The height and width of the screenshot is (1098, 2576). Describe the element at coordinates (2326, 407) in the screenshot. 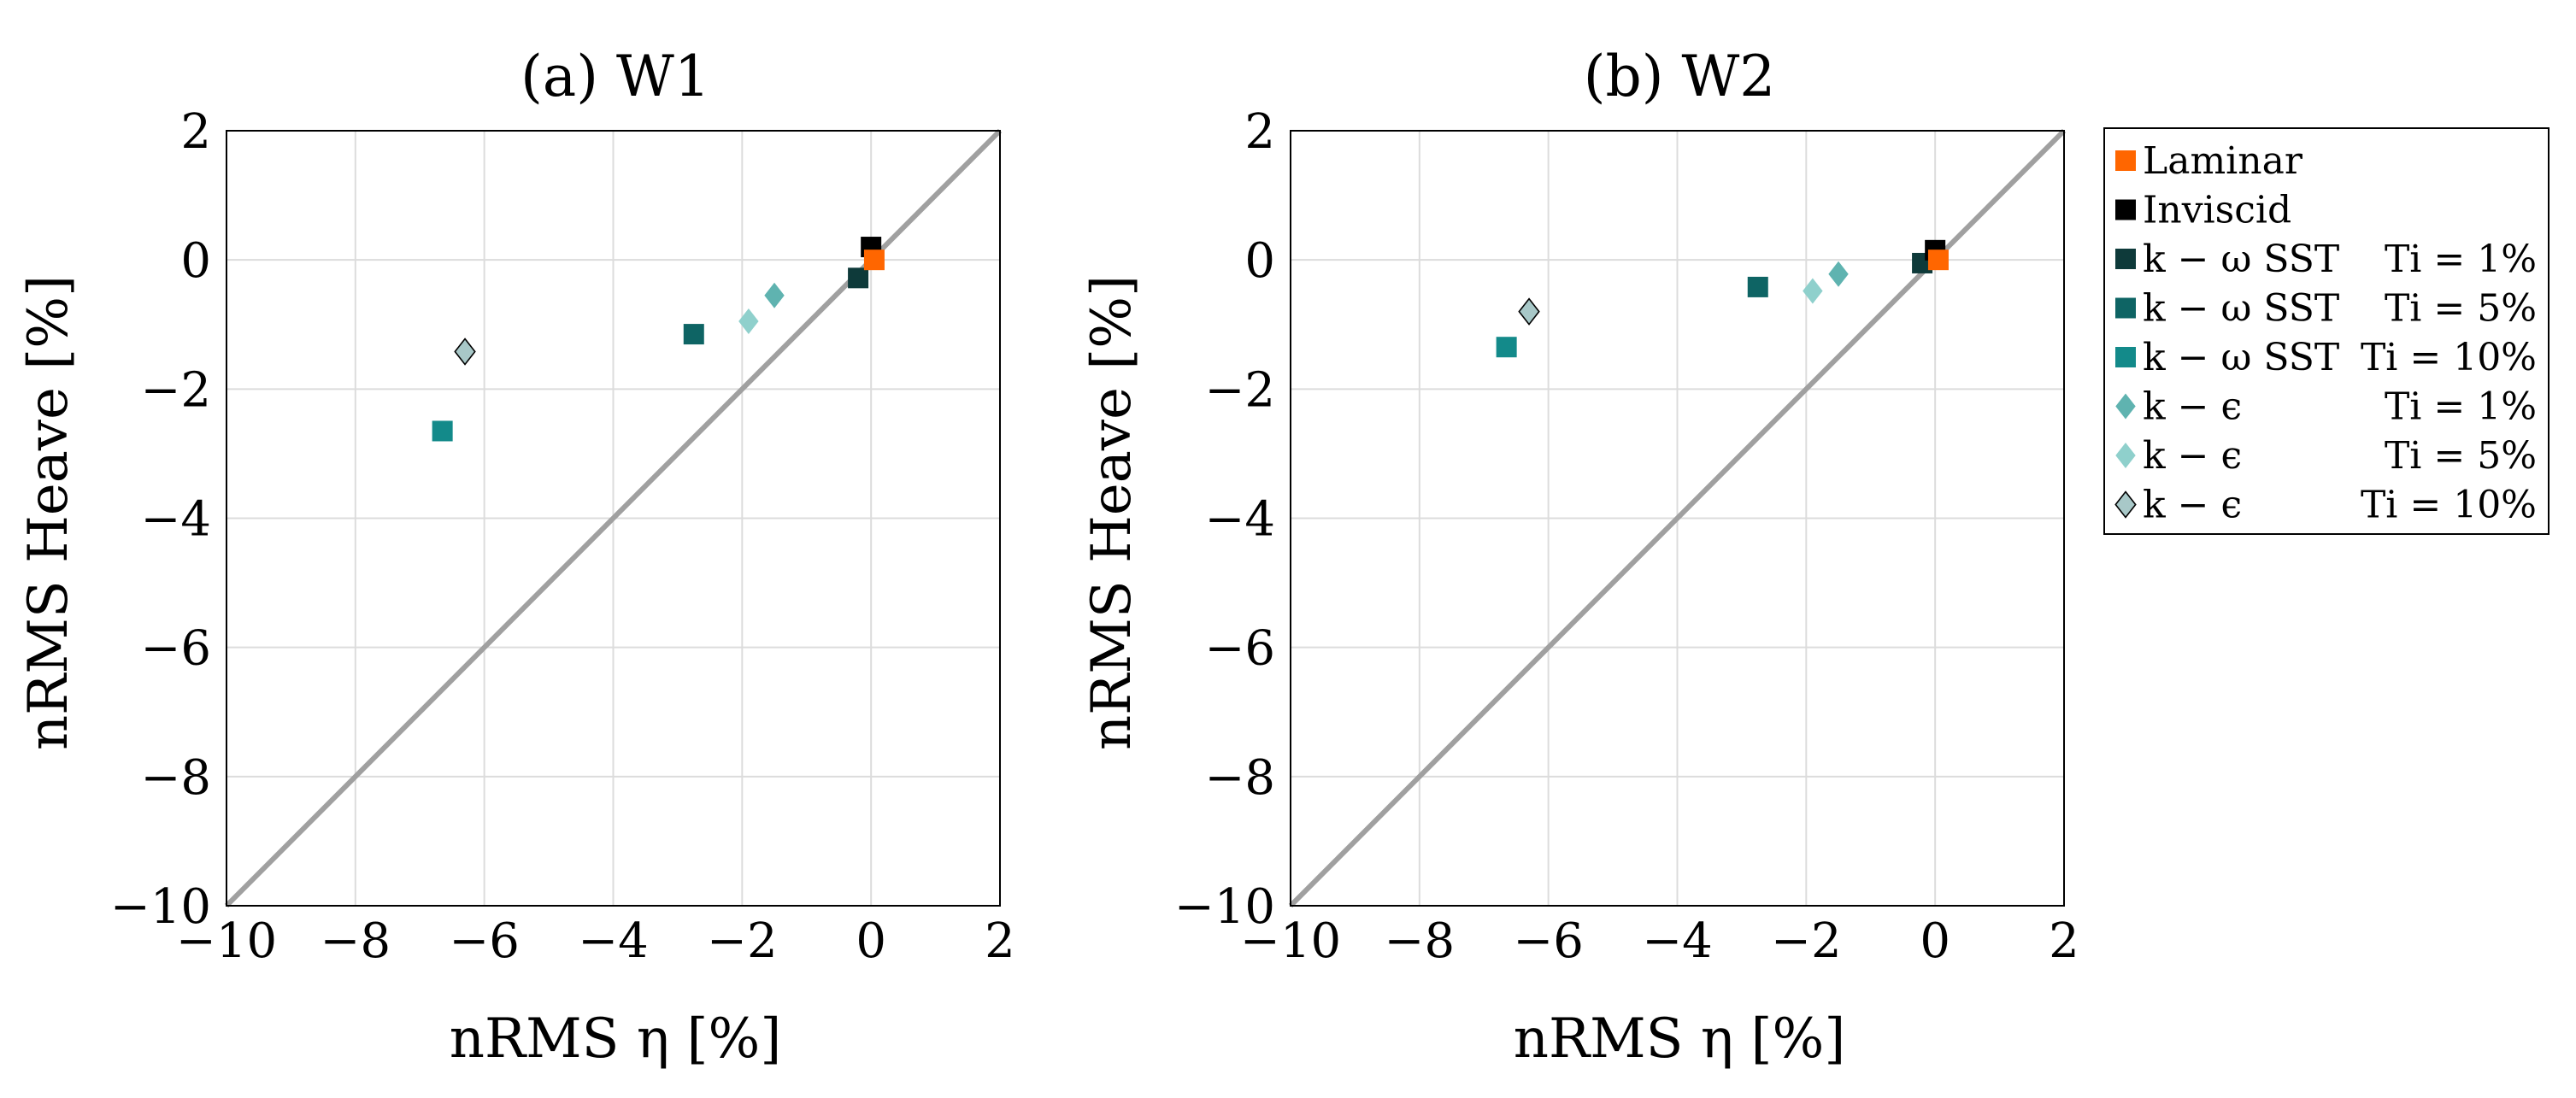

I see `legend-entry: k − ϵ Ti = 1%` at that location.